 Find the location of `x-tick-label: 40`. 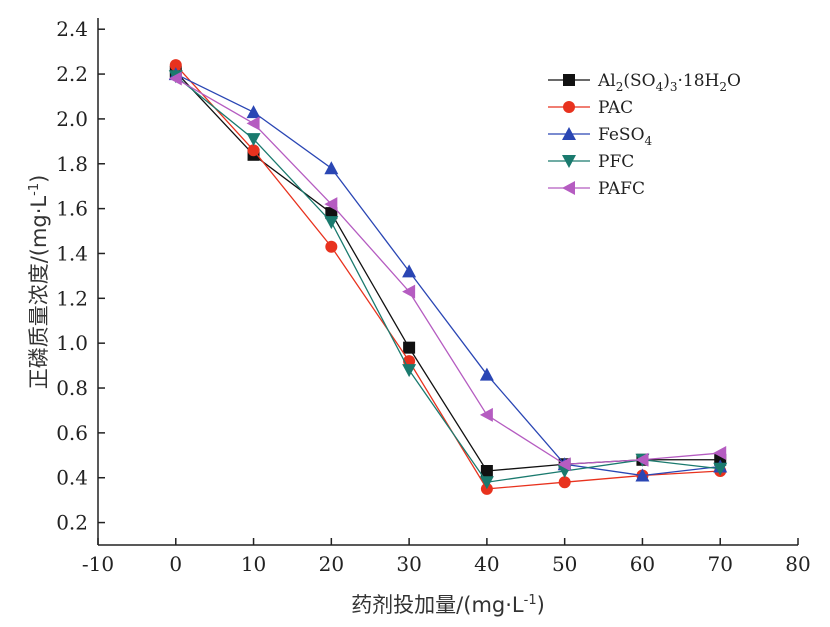

x-tick-label: 40 is located at coordinates (486, 564).